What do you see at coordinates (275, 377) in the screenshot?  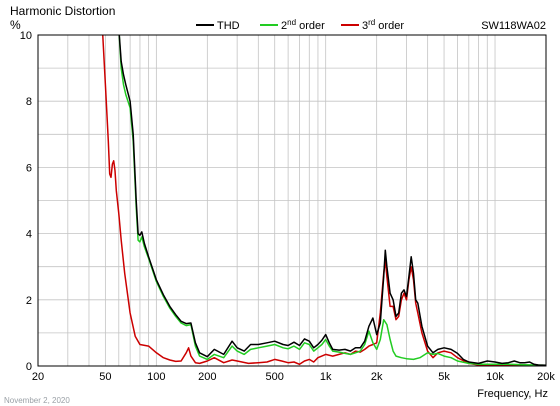 I see `x-tick-label: 500` at bounding box center [275, 377].